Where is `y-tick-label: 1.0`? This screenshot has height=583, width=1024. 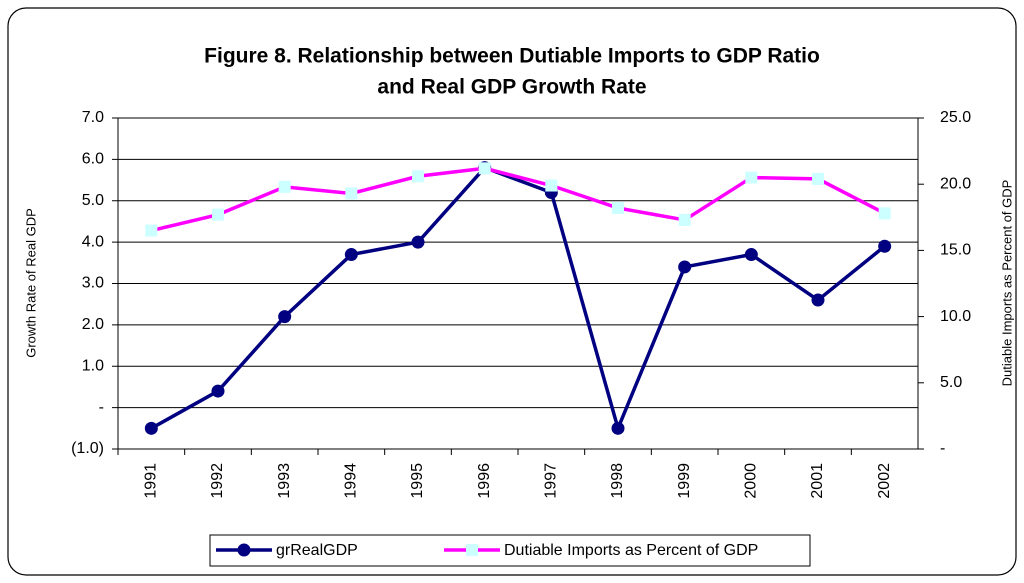 y-tick-label: 1.0 is located at coordinates (93, 365).